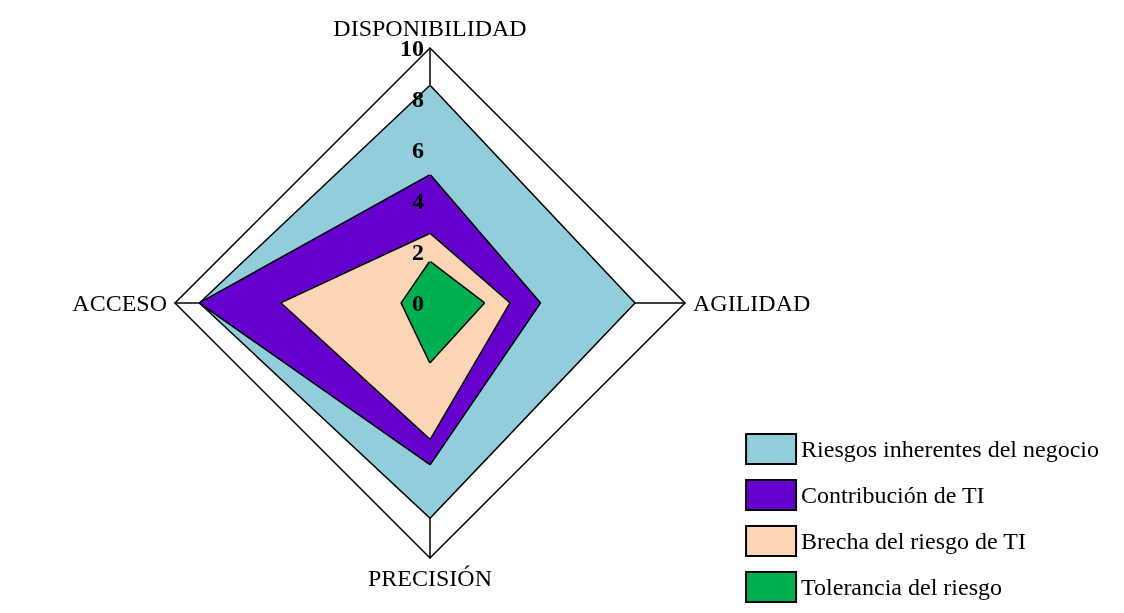  Describe the element at coordinates (752, 303) in the screenshot. I see `spoke-label: AGILIDAD` at that location.